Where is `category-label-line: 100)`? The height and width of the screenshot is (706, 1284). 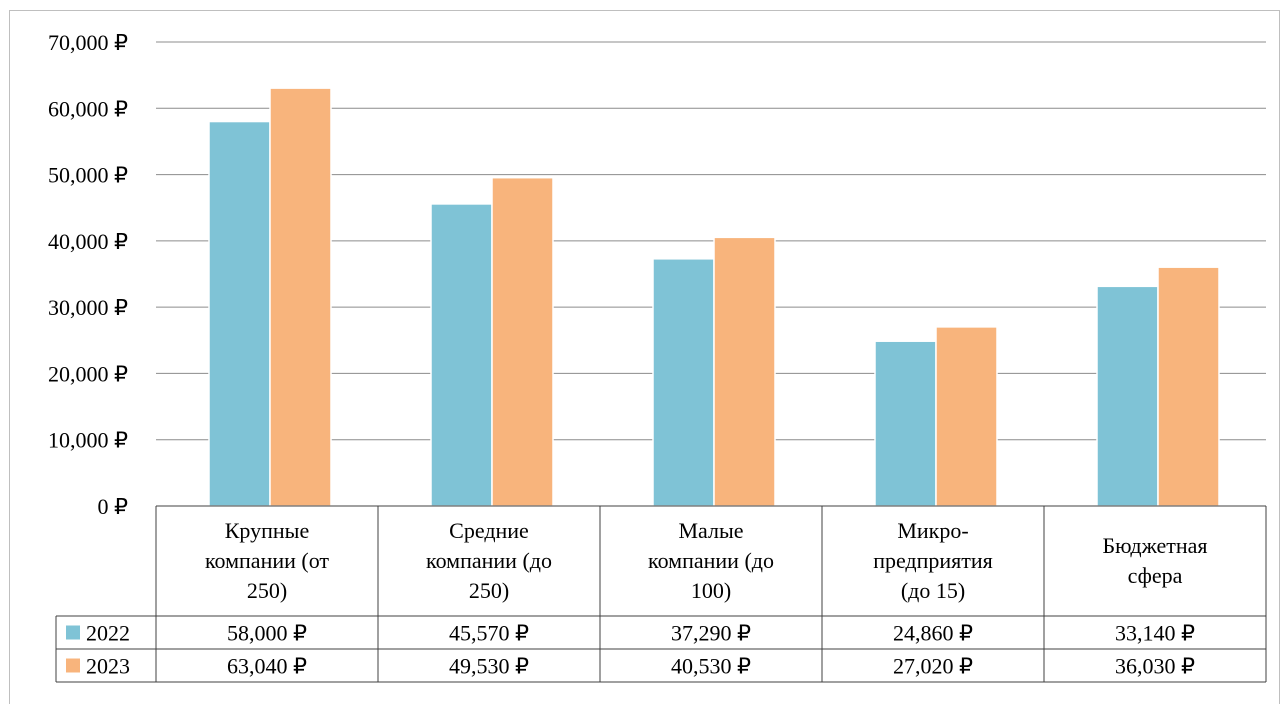
category-label-line: 100) is located at coordinates (711, 590).